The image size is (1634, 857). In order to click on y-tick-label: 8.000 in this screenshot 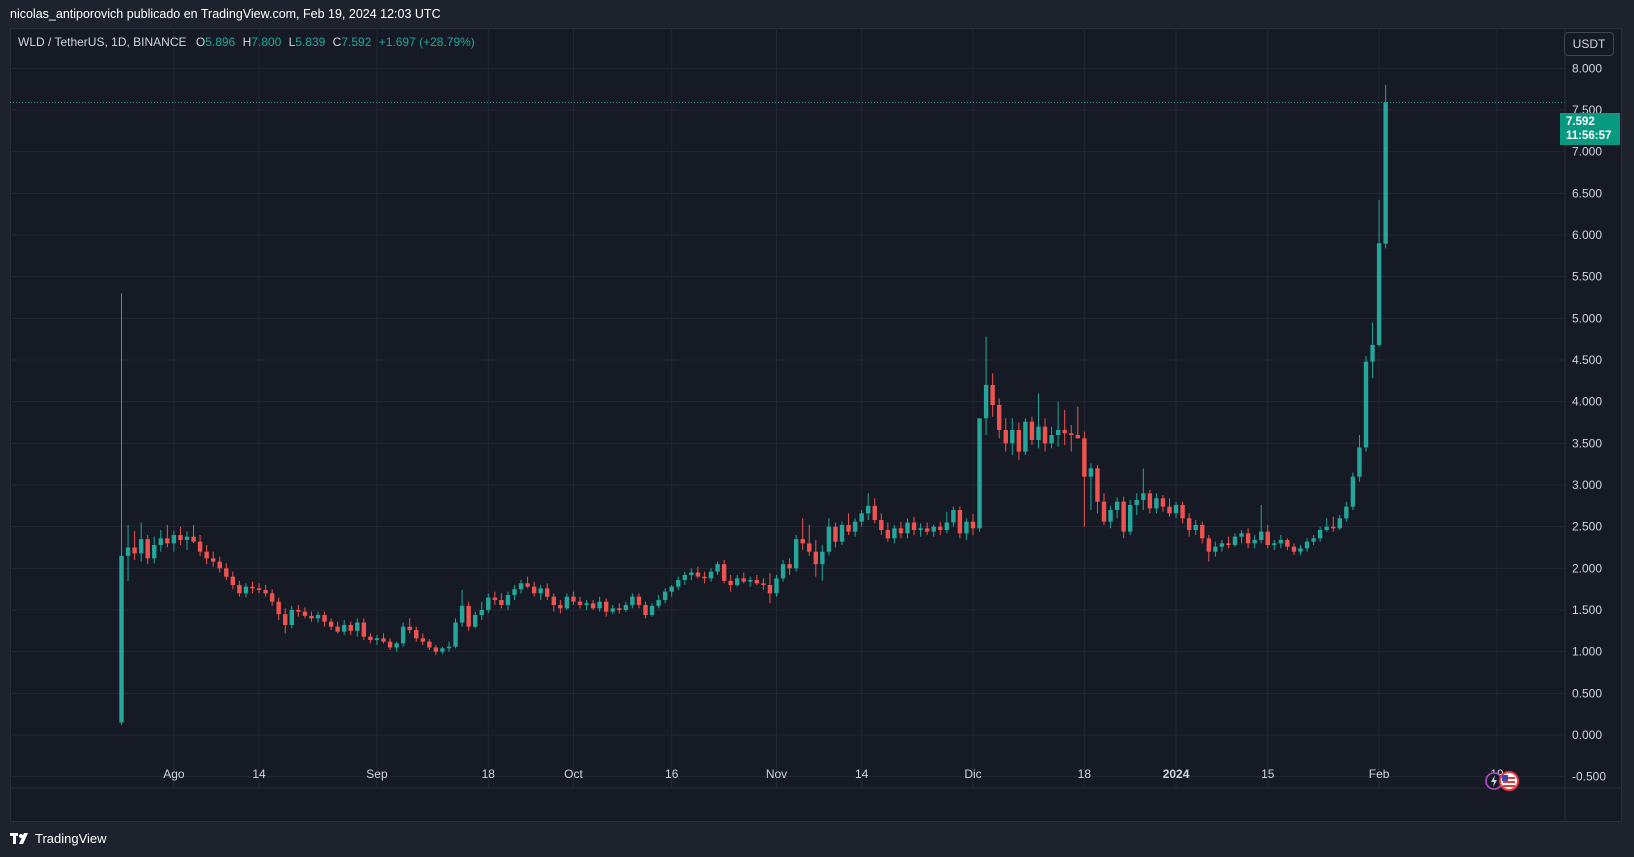, I will do `click(1587, 68)`.